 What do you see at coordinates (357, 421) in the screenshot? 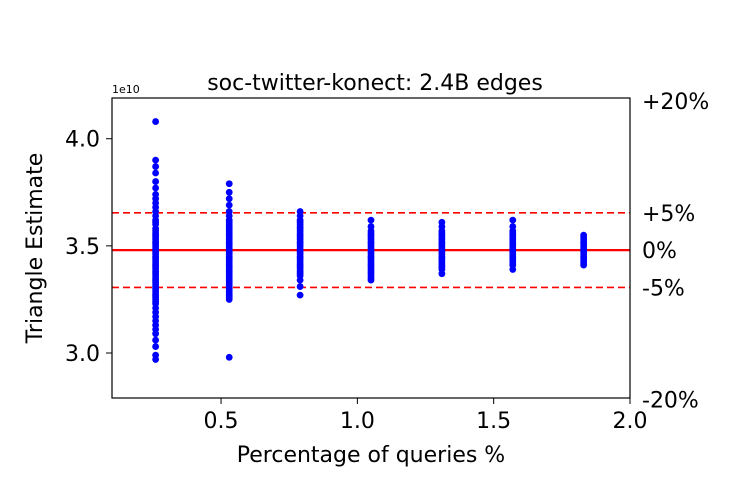
I see `x-tick-label: 1.0` at bounding box center [357, 421].